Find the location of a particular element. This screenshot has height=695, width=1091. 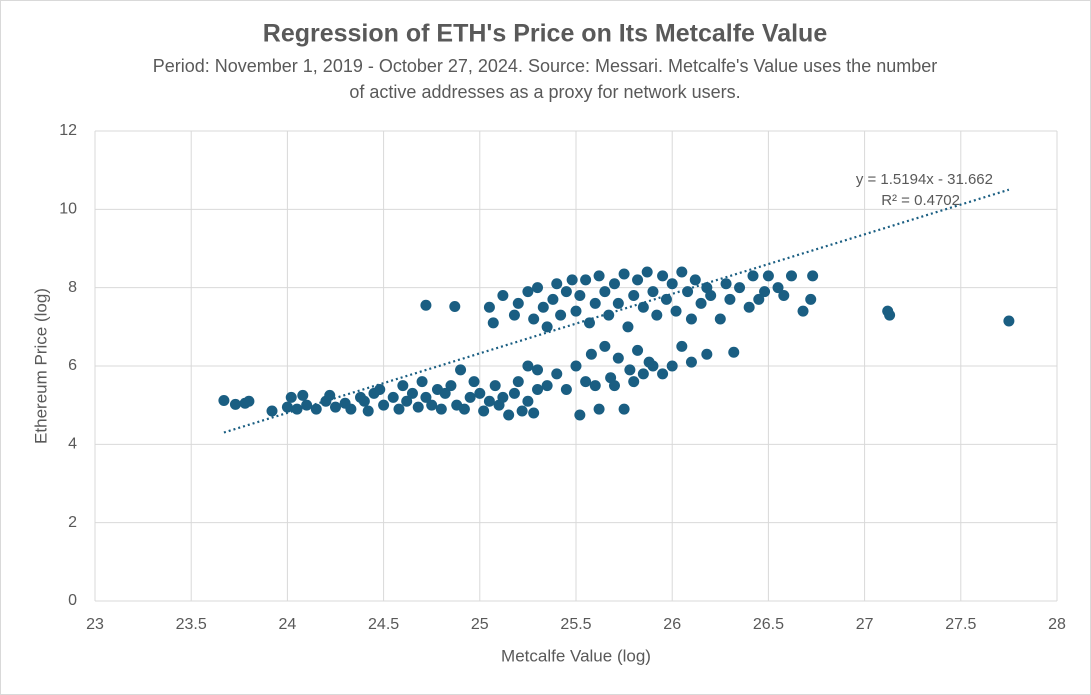

x-tick-label: 23.5 is located at coordinates (191, 624).